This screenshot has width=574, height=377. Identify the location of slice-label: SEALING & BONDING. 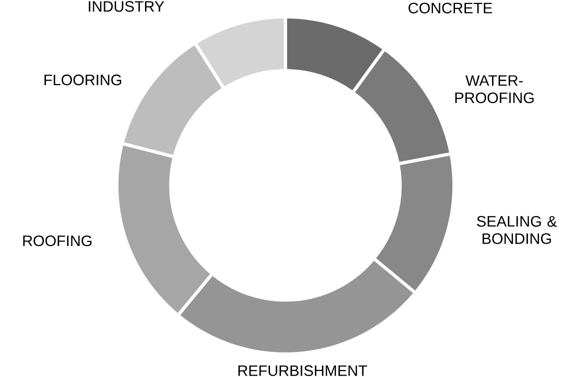
(517, 230).